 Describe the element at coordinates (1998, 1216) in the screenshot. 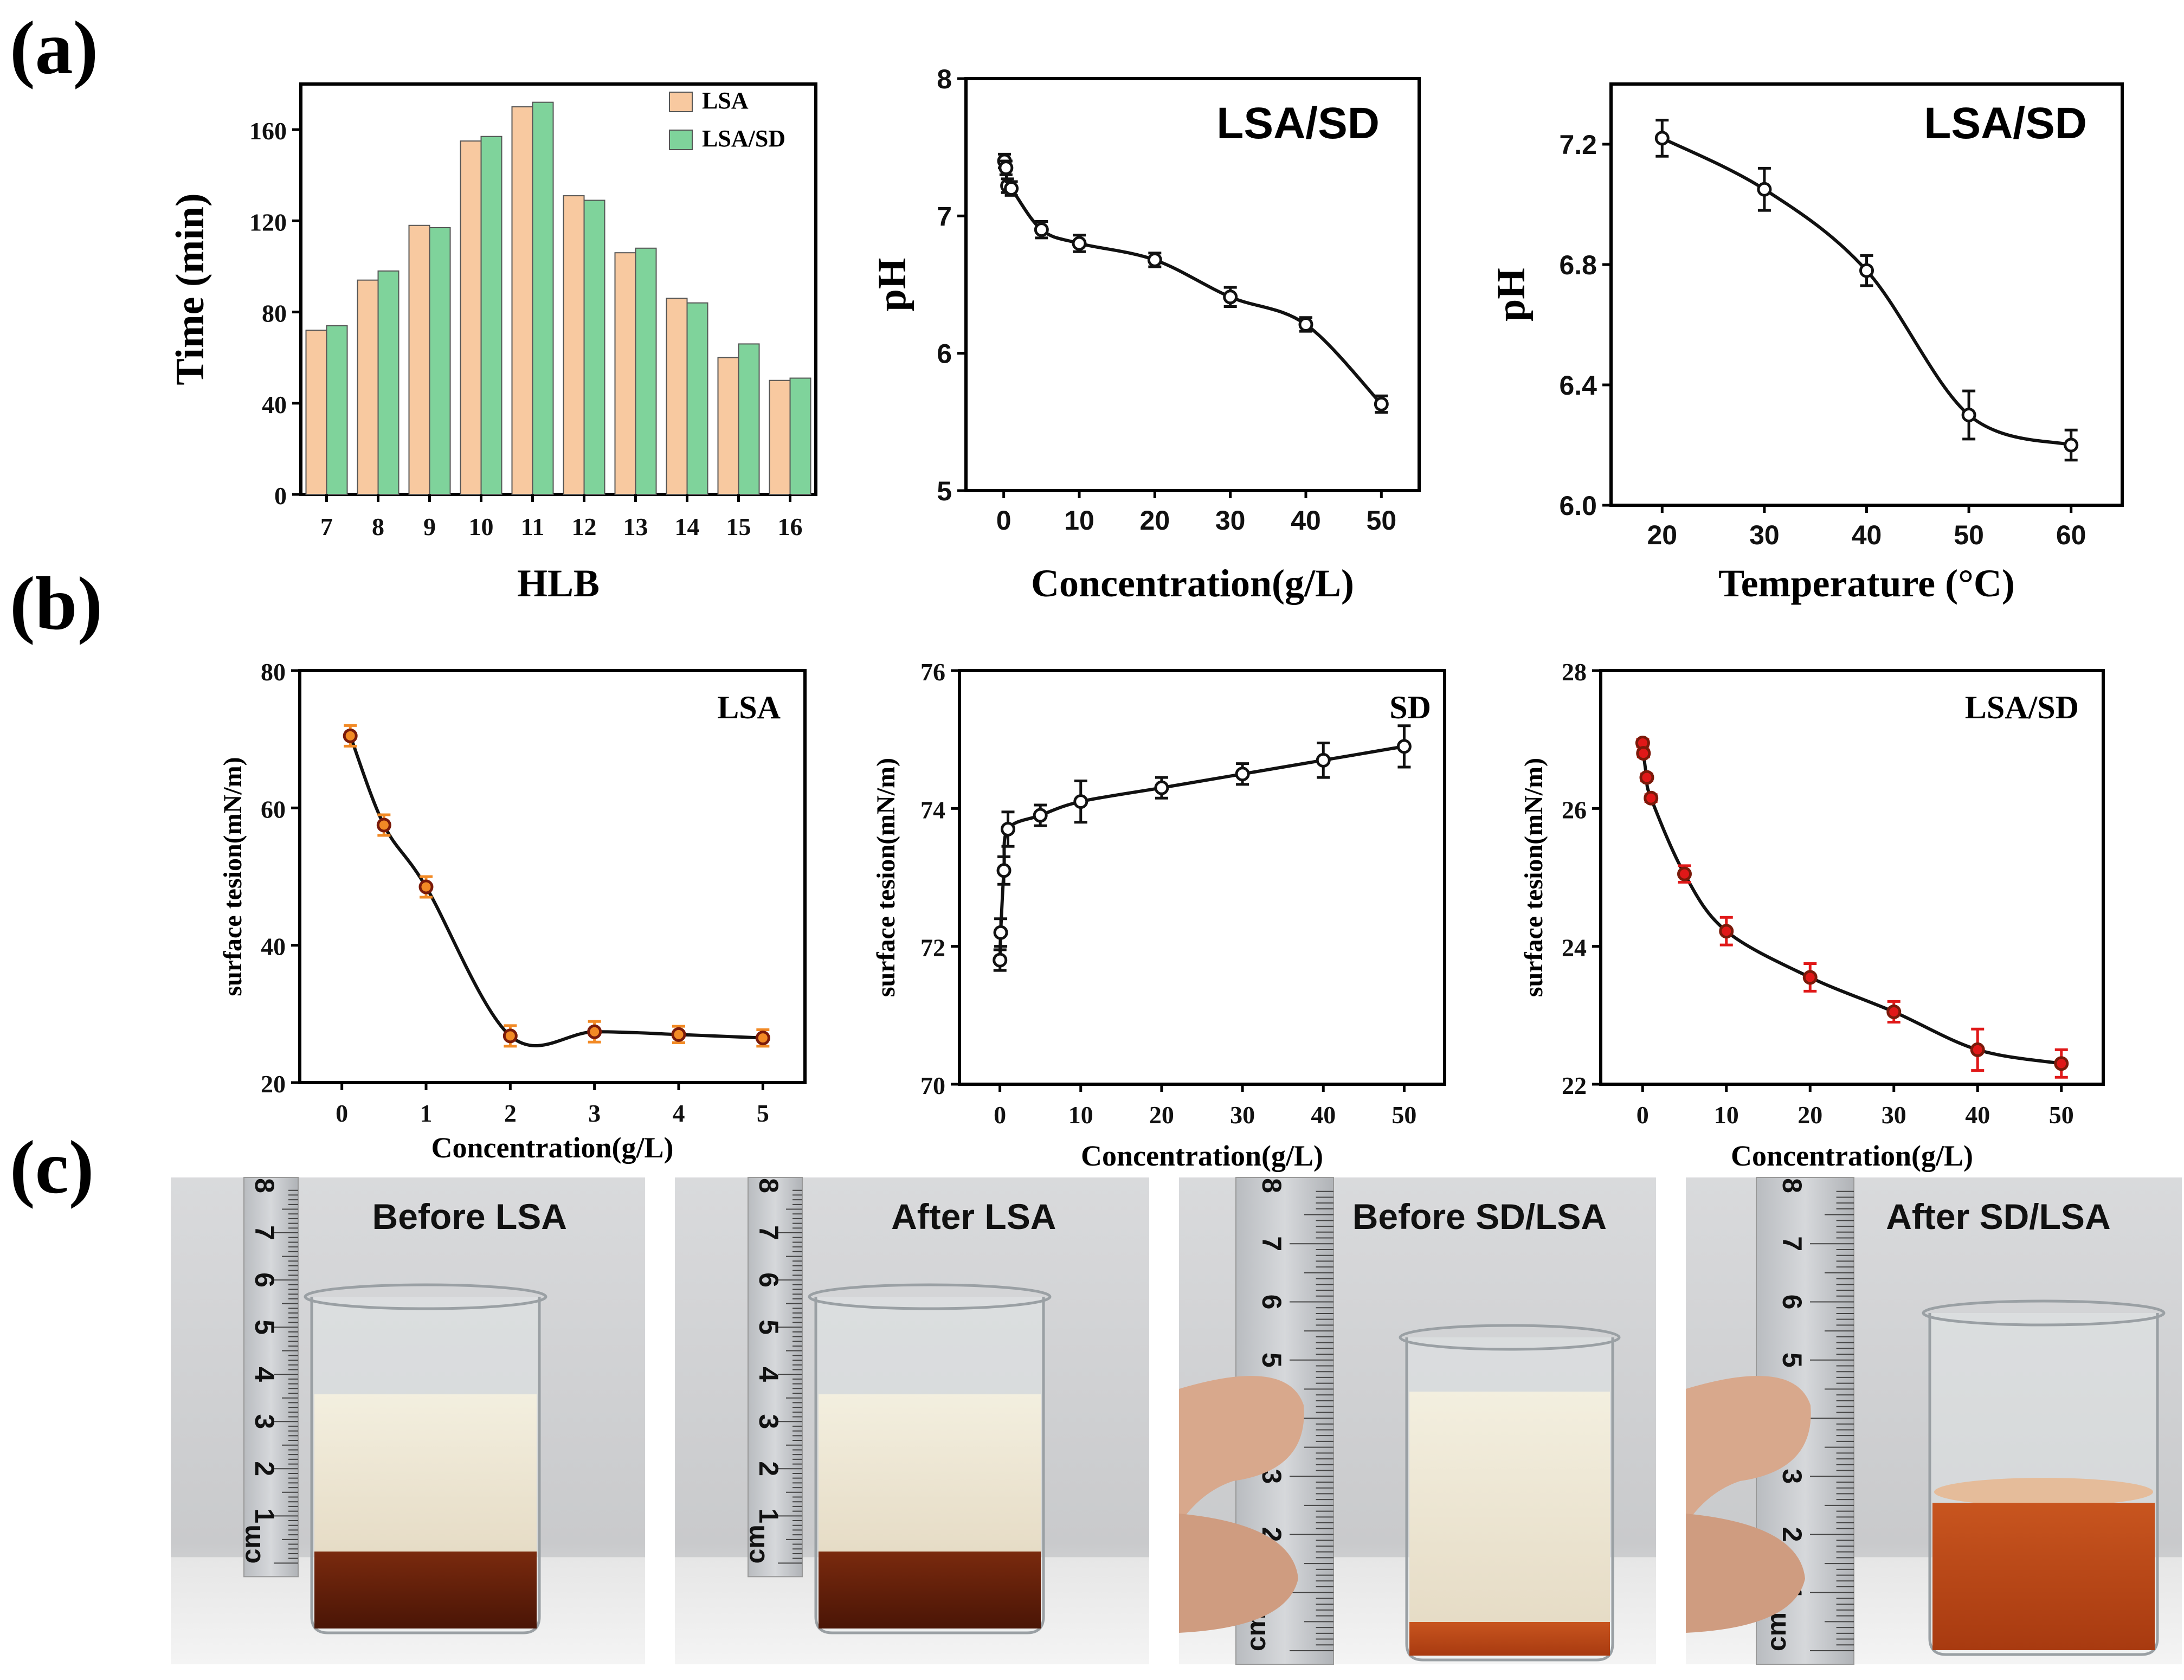

I see `photo-caption: After SD/LSA` at that location.